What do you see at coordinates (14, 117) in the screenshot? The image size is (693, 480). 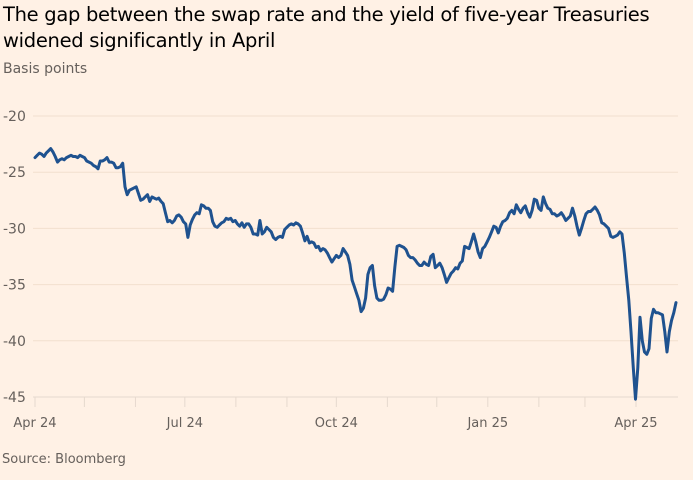 I see `y-tick-label: -20` at bounding box center [14, 117].